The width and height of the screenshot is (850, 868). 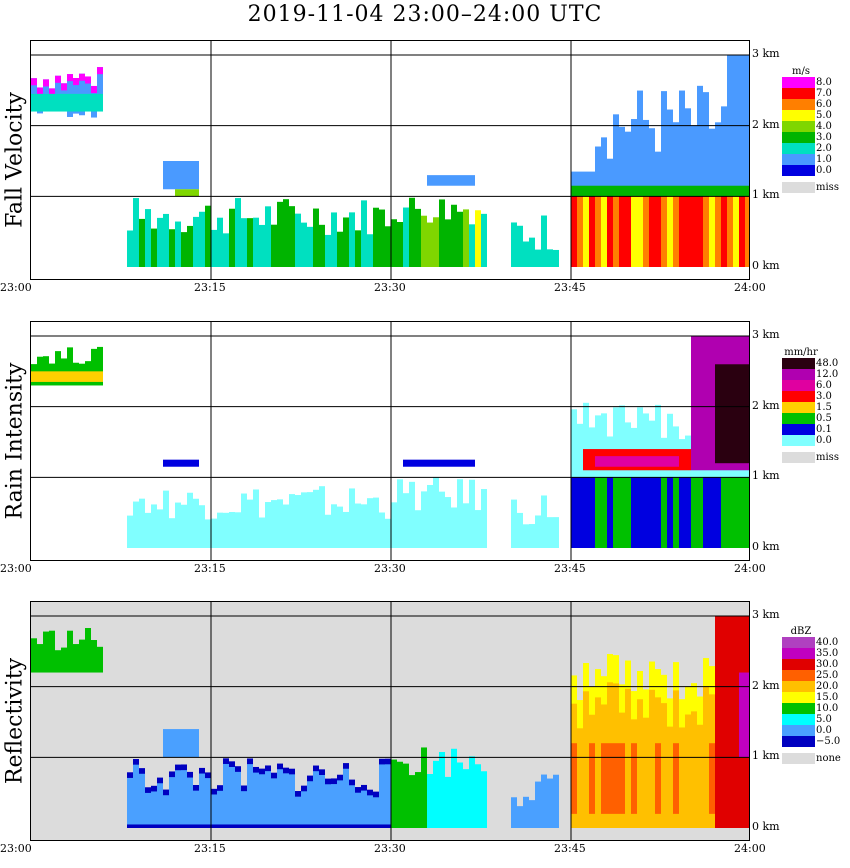 I want to click on ylabel-rain-intensity: Rain Intensity, so click(x=15, y=441).